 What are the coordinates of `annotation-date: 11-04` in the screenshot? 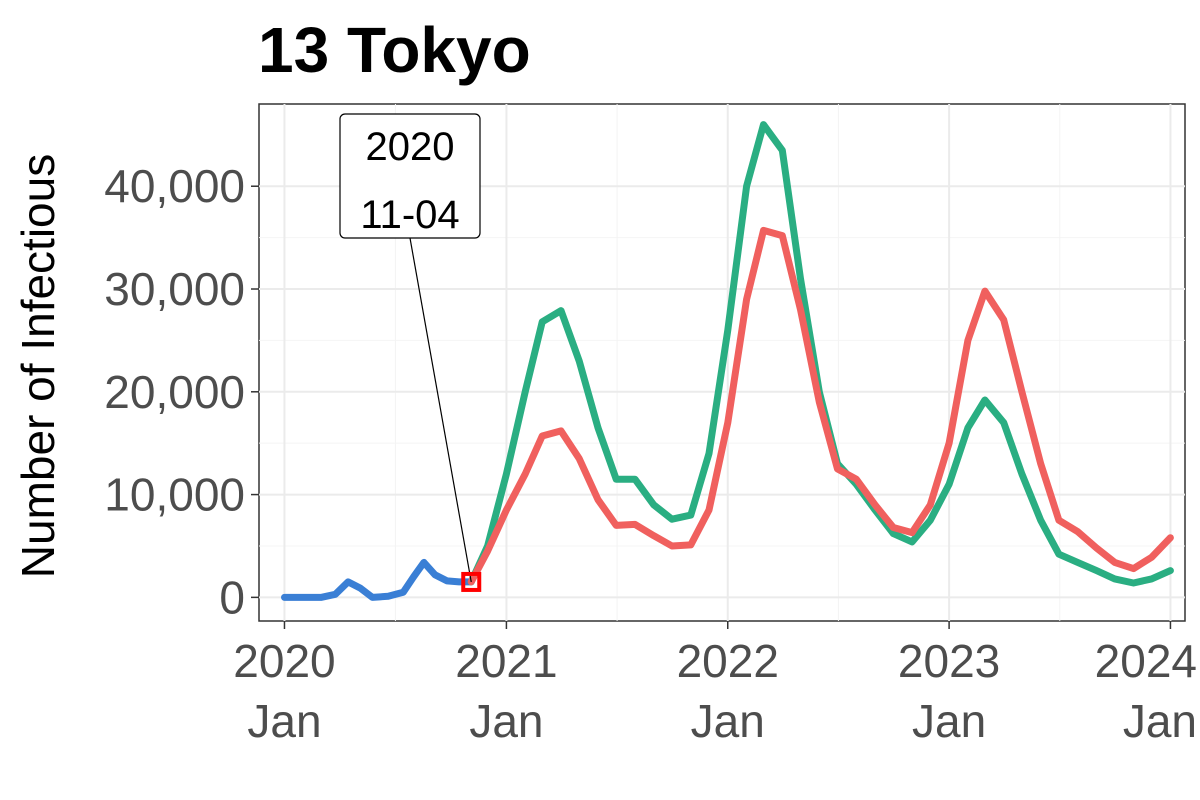 It's located at (409, 215).